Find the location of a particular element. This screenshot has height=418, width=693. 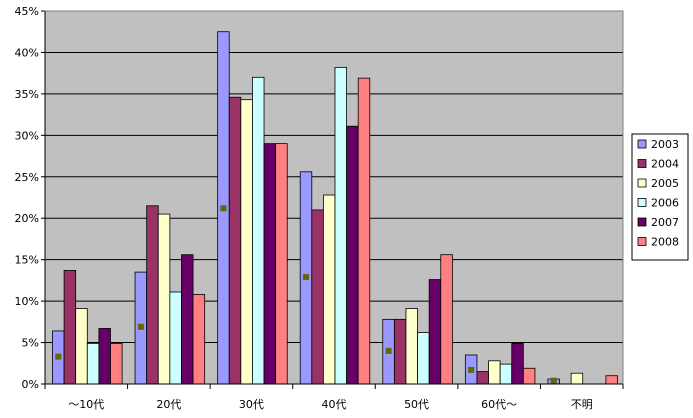

y-tick-label: 30% is located at coordinates (27, 135).